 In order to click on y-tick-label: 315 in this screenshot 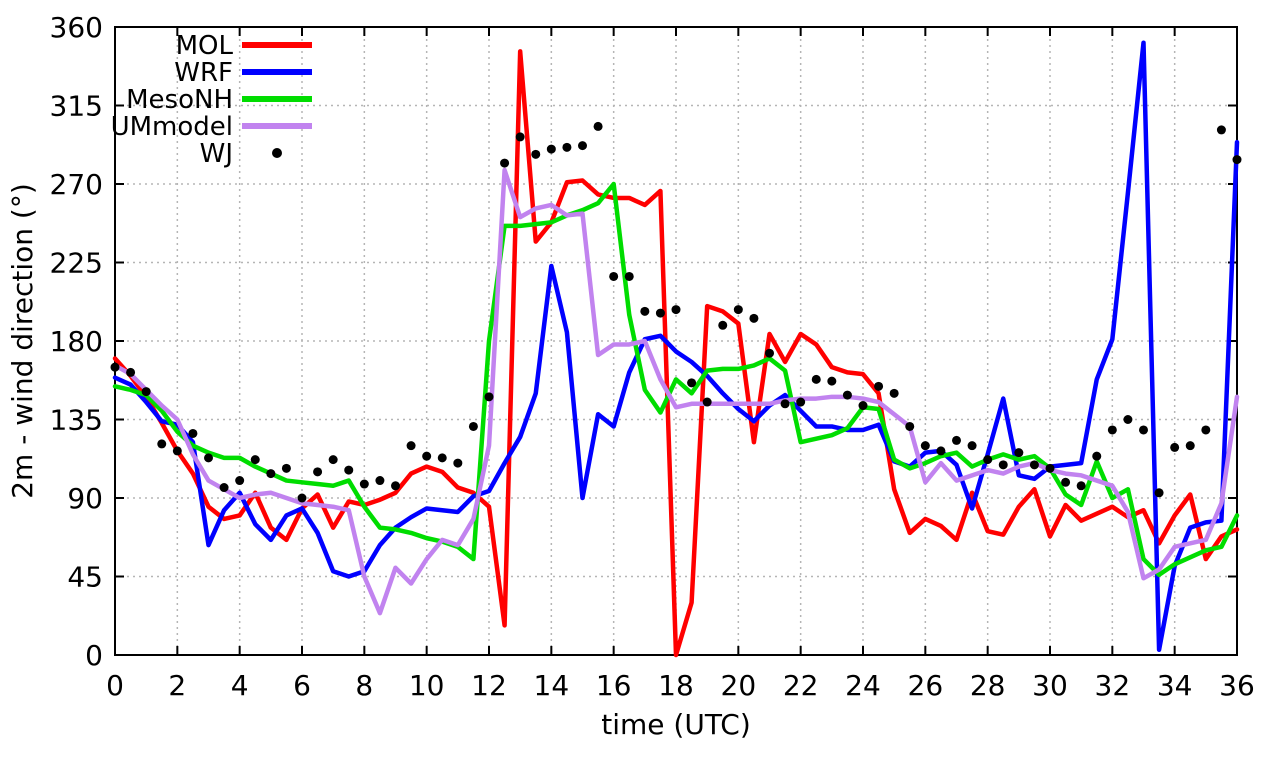, I will do `click(76, 106)`.